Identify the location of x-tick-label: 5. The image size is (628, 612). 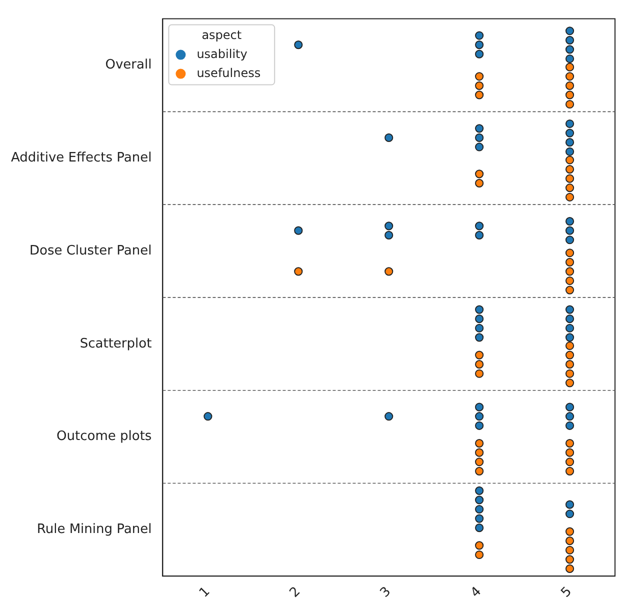
(566, 592).